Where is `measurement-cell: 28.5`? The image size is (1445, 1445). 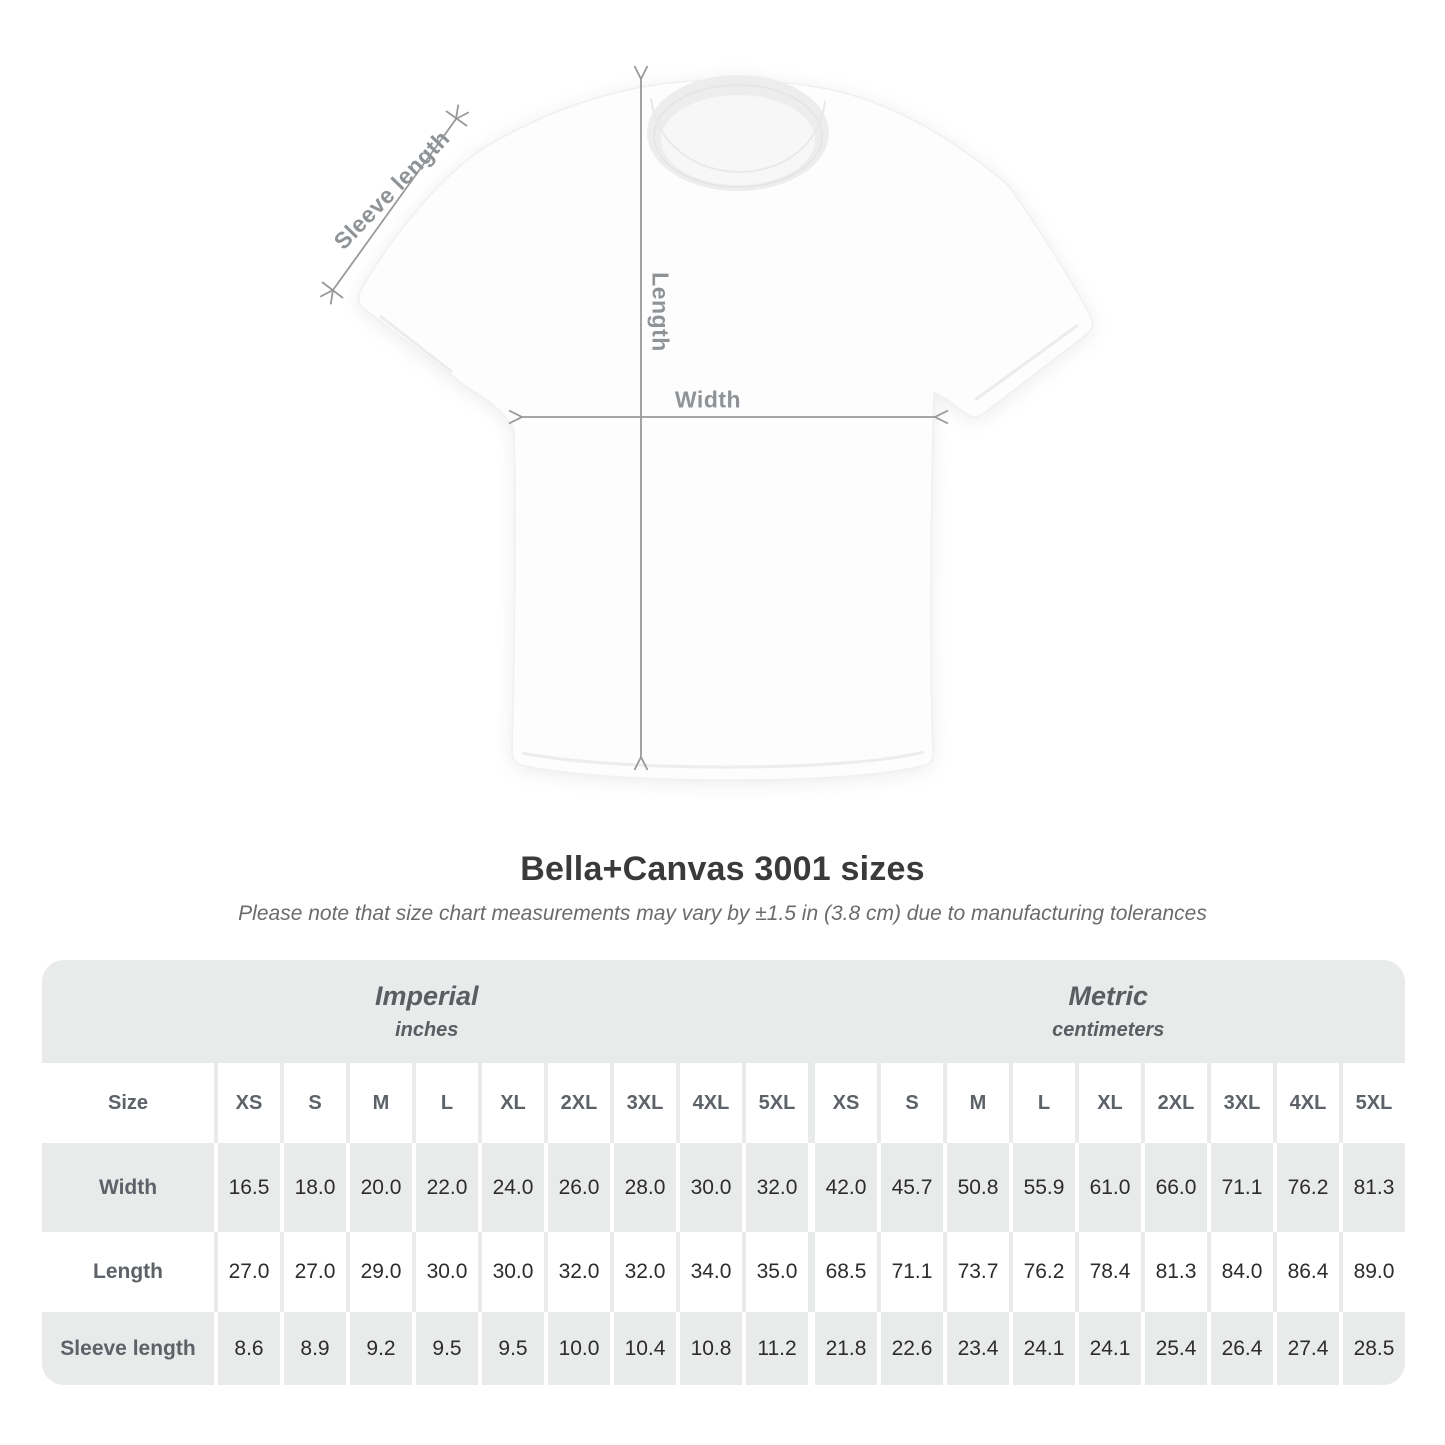
measurement-cell: 28.5 is located at coordinates (1372, 1348).